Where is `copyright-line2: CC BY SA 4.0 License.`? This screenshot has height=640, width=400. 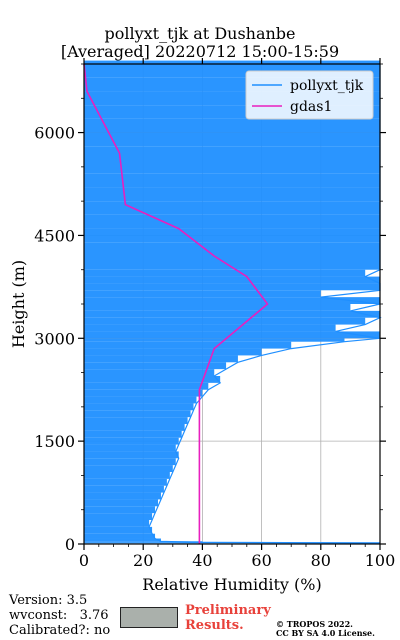 copyright-line2: CC BY SA 4.0 License. is located at coordinates (325, 633).